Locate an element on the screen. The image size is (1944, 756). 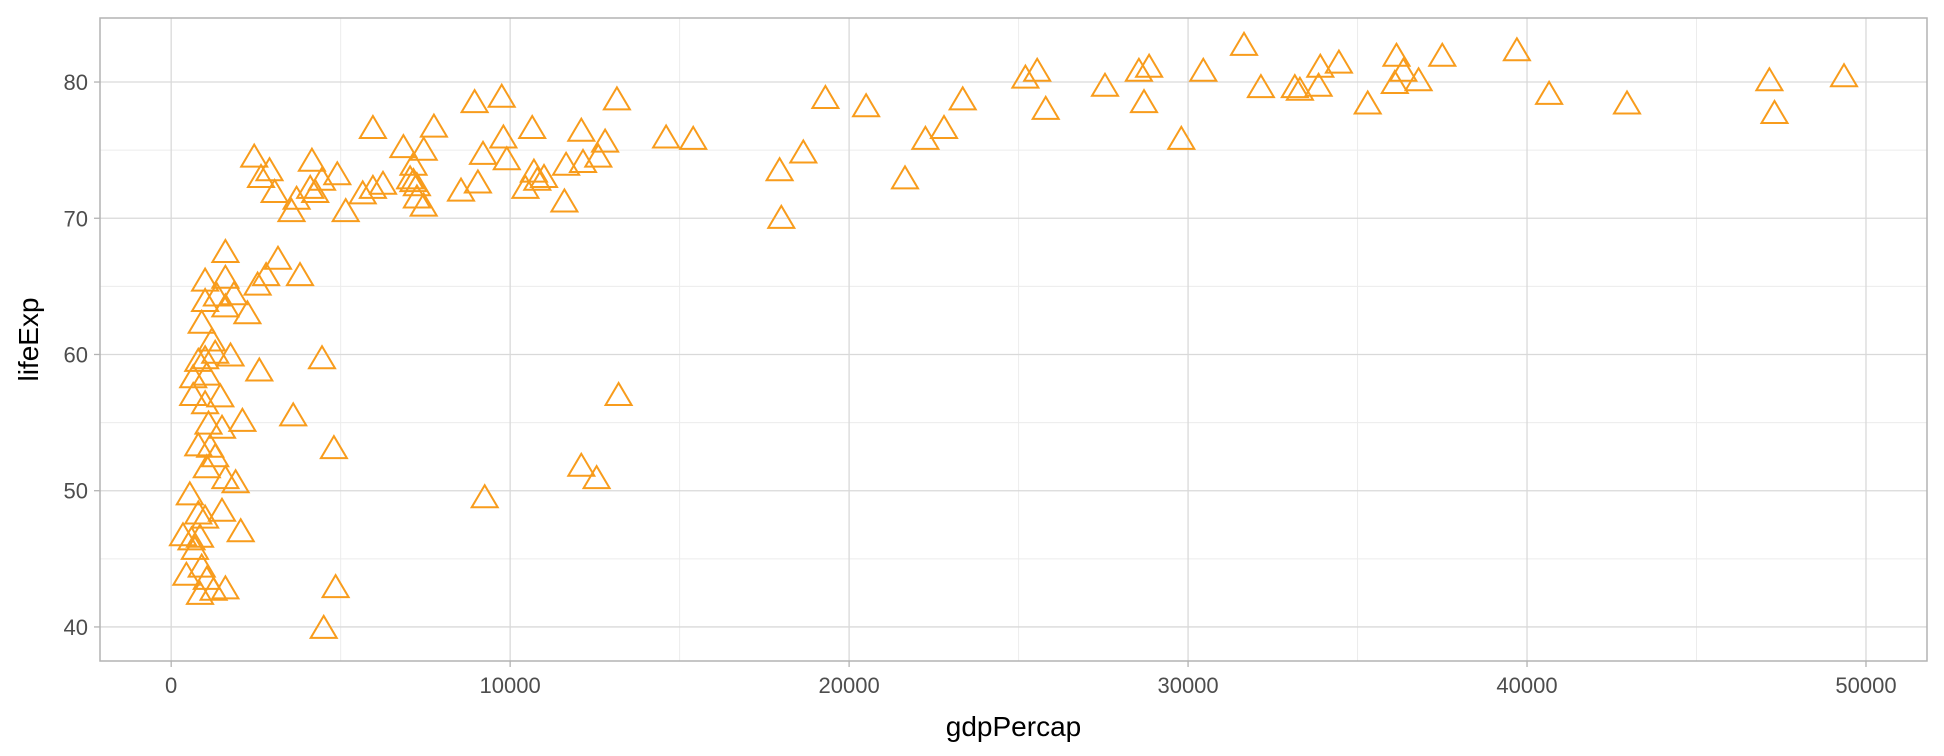
y-tick-label: 50 is located at coordinates (76, 491).